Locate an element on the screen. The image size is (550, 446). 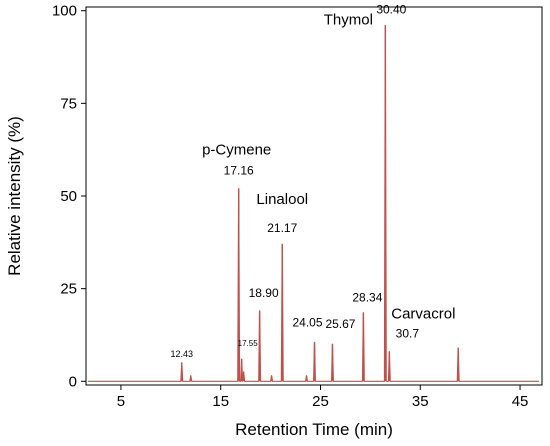
peak-retention-label: 28.34 is located at coordinates (367, 298).